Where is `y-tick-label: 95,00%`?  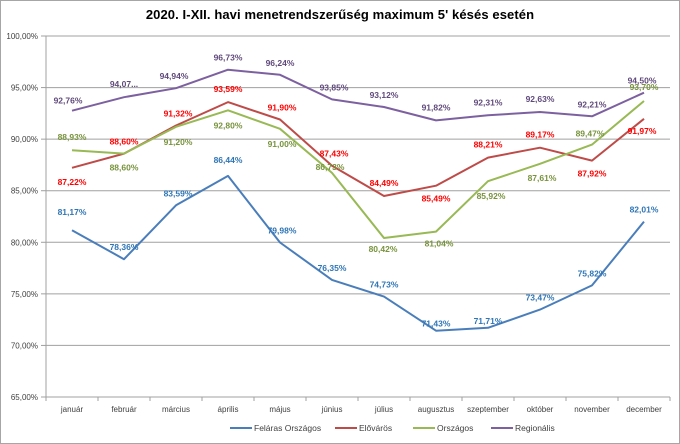
y-tick-label: 95,00% is located at coordinates (24, 88).